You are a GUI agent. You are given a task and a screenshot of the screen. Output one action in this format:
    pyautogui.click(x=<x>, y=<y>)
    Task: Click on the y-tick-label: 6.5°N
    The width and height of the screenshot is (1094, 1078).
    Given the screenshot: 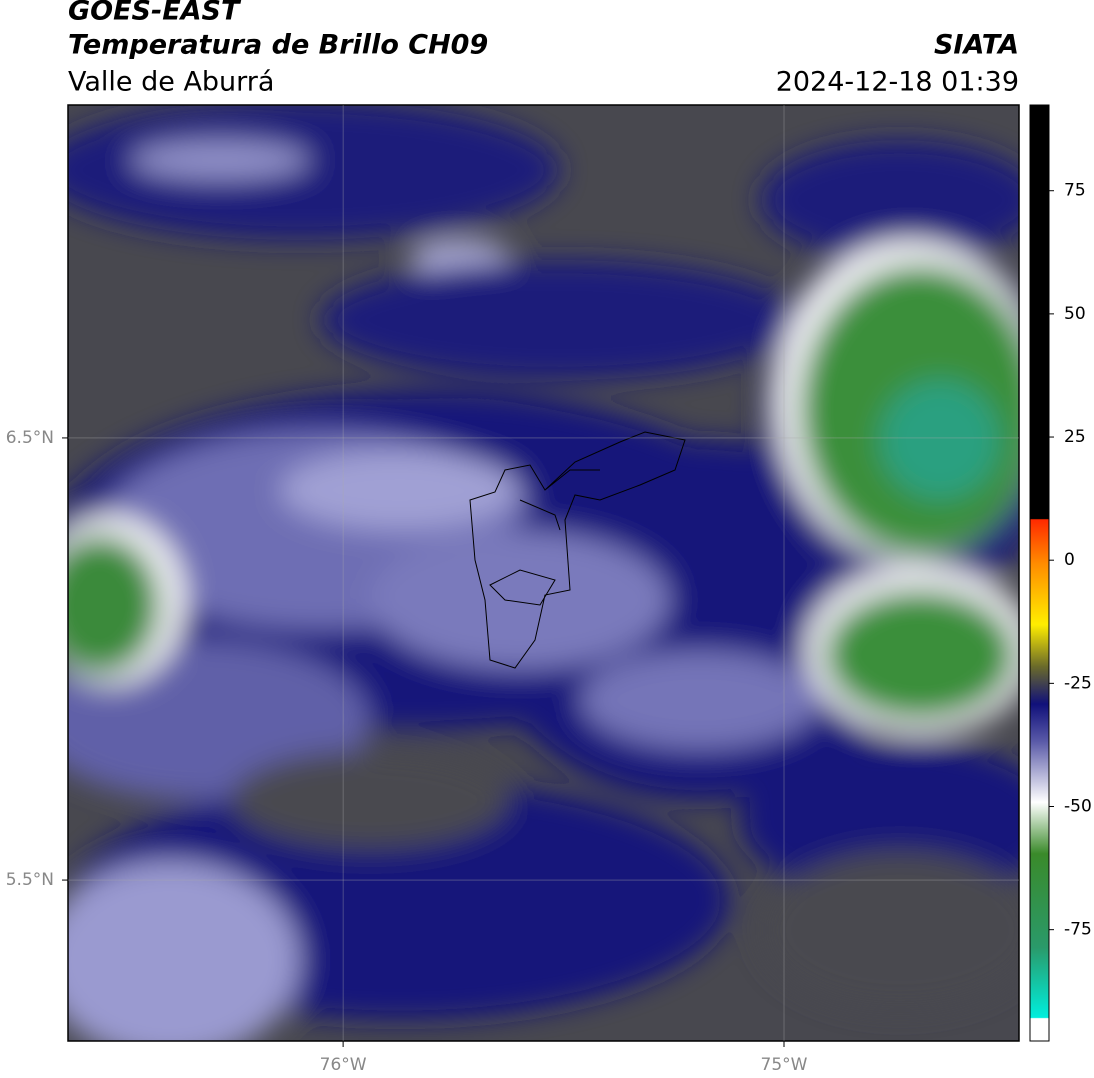 What is the action you would take?
    pyautogui.click(x=30, y=438)
    